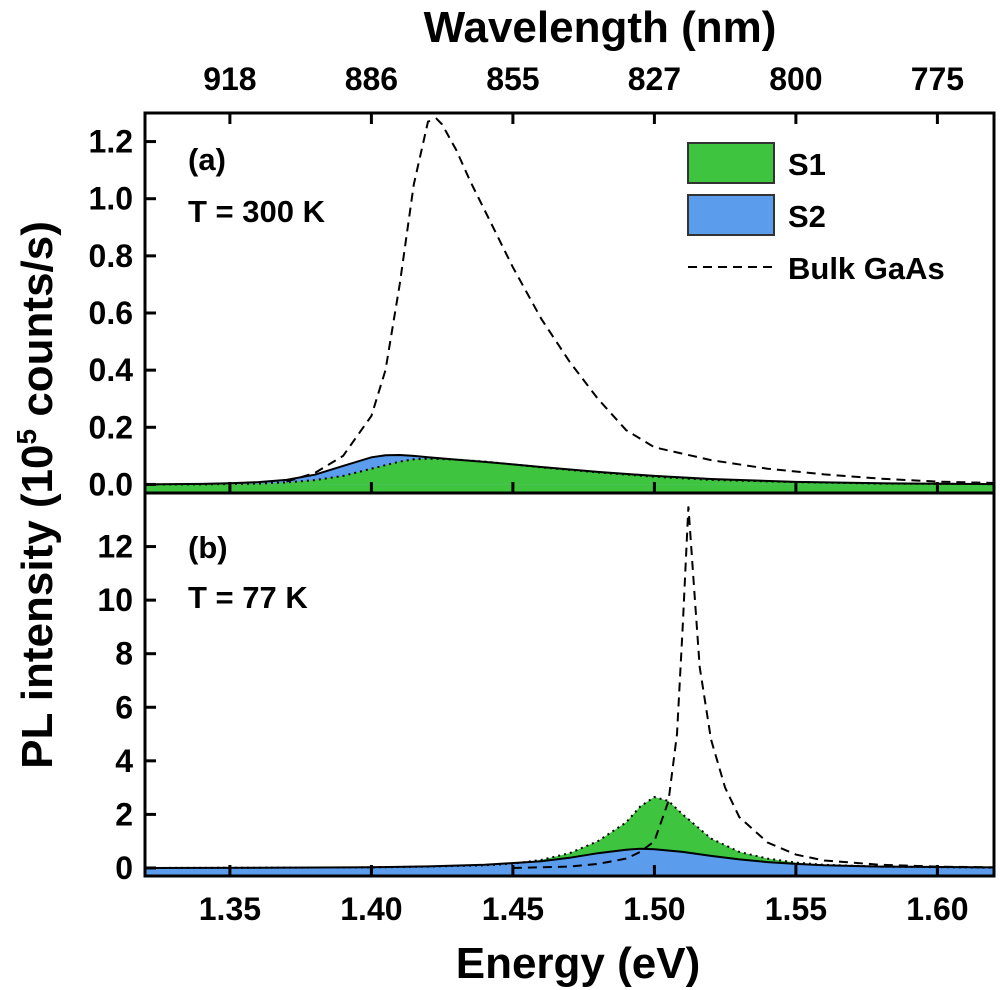 The width and height of the screenshot is (1000, 990). What do you see at coordinates (111, 370) in the screenshot?
I see `panel-a-ytick-label: 0.4` at bounding box center [111, 370].